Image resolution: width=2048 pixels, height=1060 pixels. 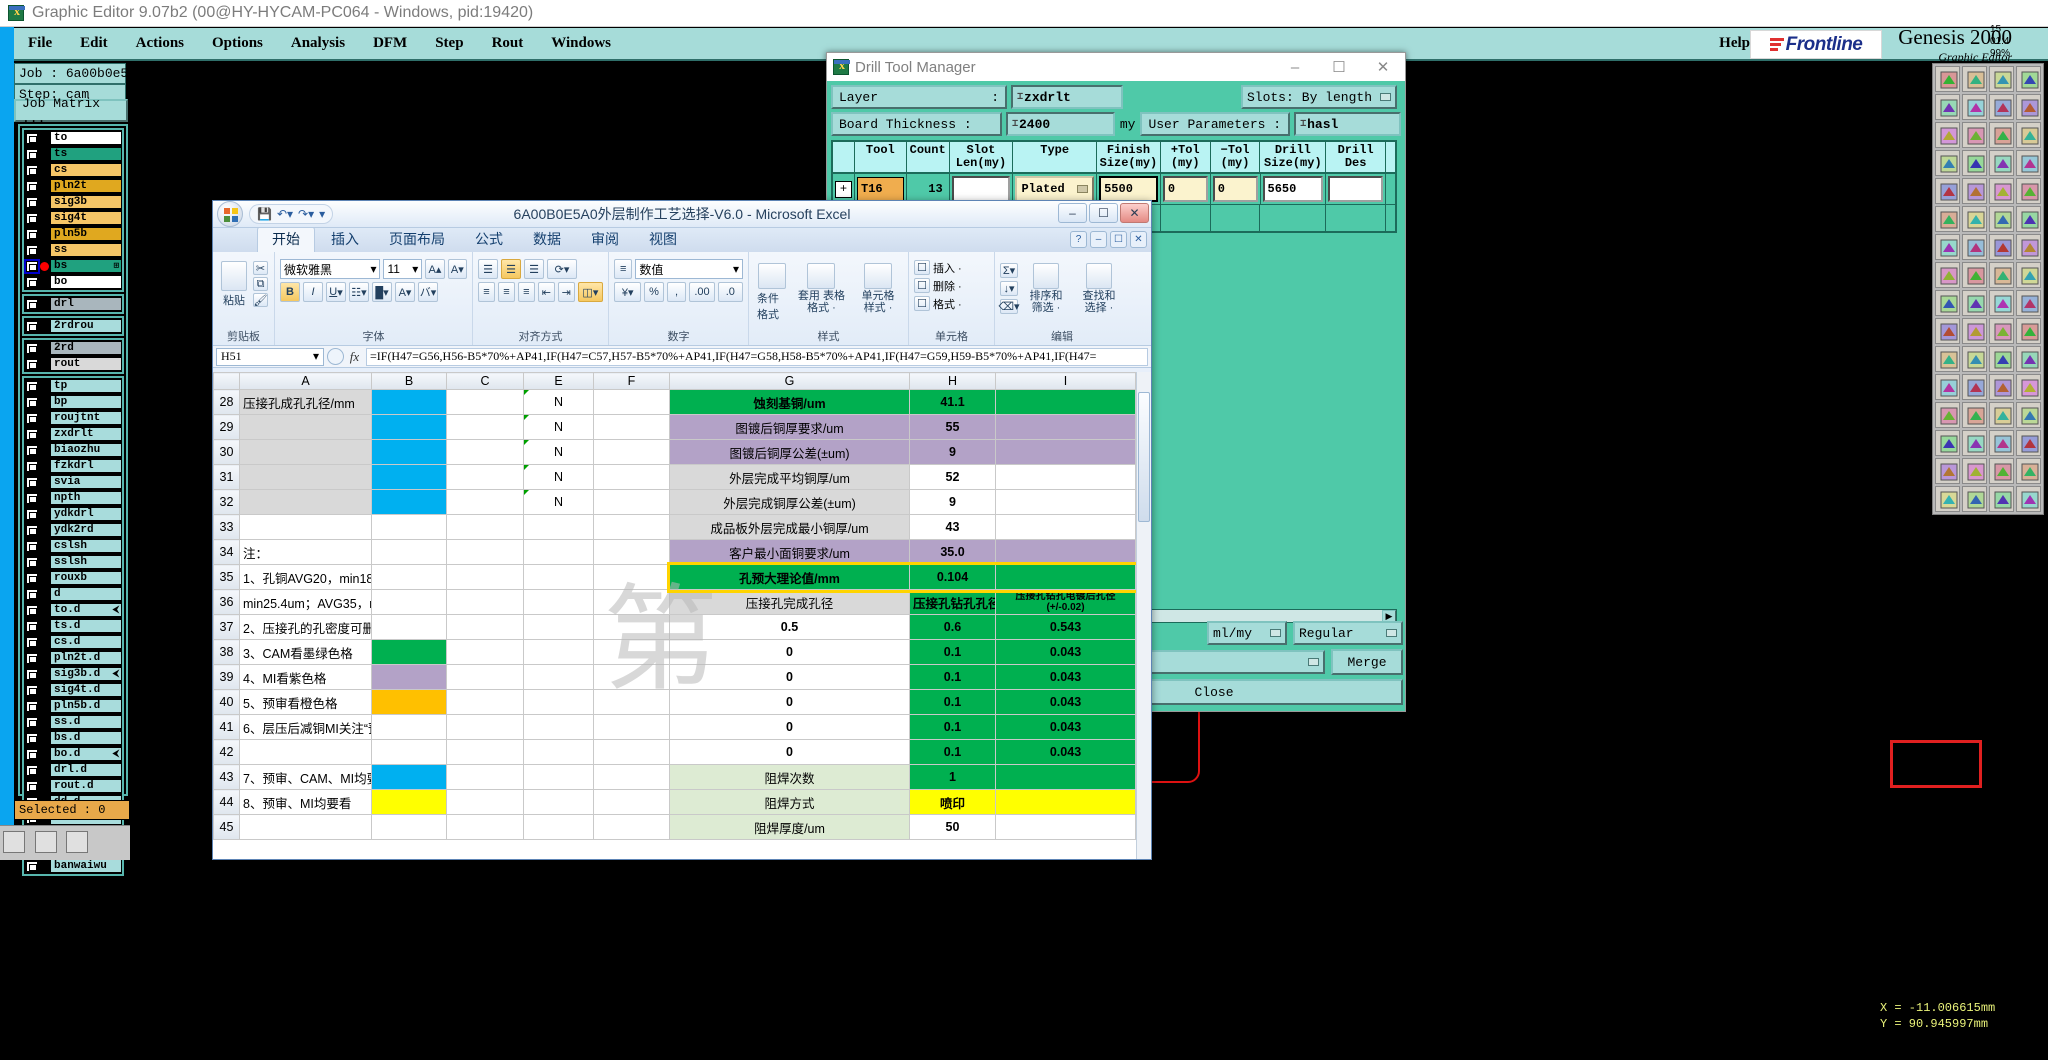 What do you see at coordinates (335, 356) in the screenshot?
I see `cancel-formula-icon` at bounding box center [335, 356].